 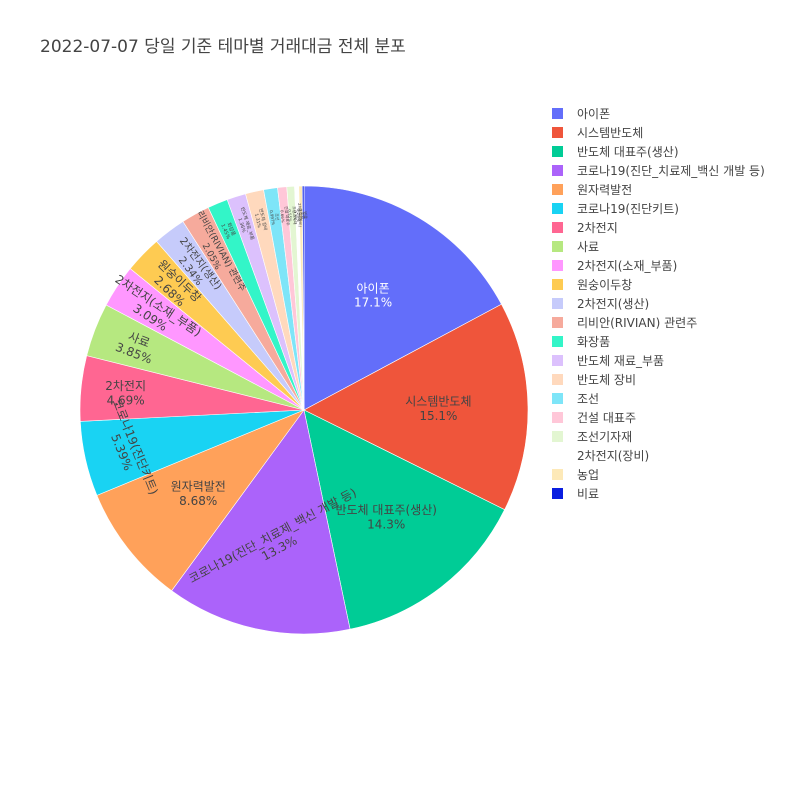 I want to click on legend-label: 원숭이두창, so click(x=605, y=285).